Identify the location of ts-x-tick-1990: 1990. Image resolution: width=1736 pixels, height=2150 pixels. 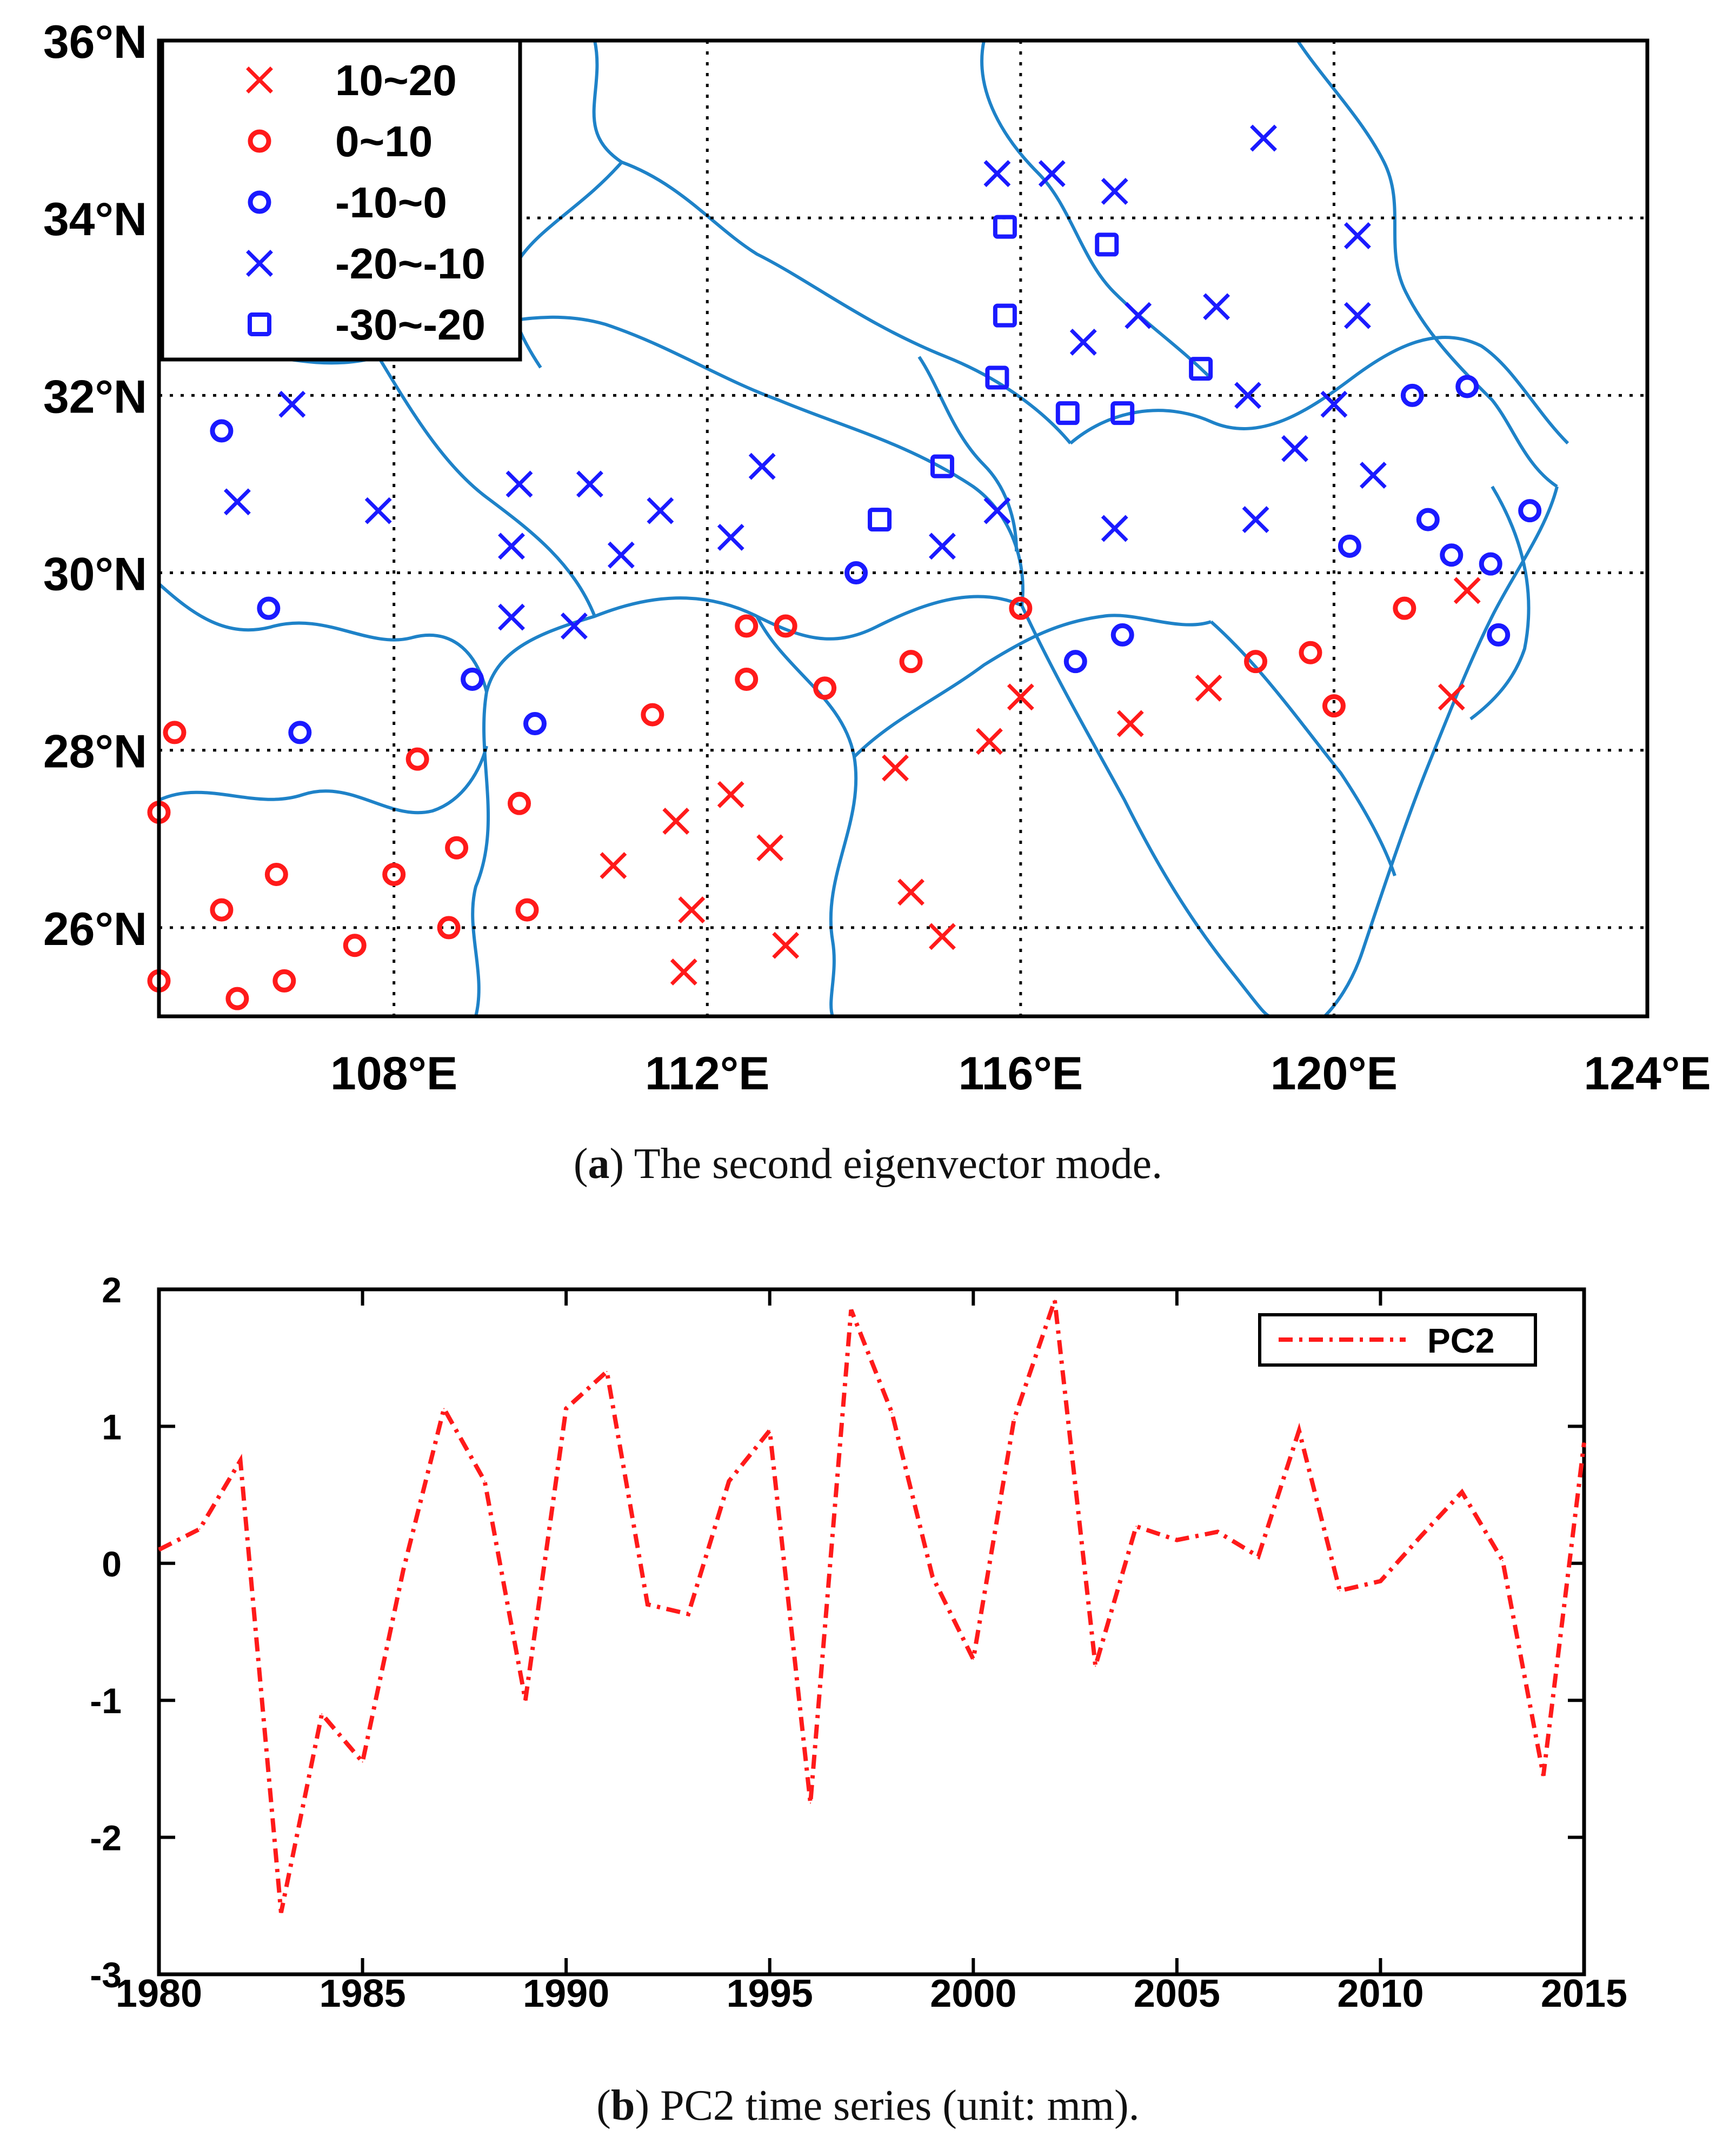
(566, 1993).